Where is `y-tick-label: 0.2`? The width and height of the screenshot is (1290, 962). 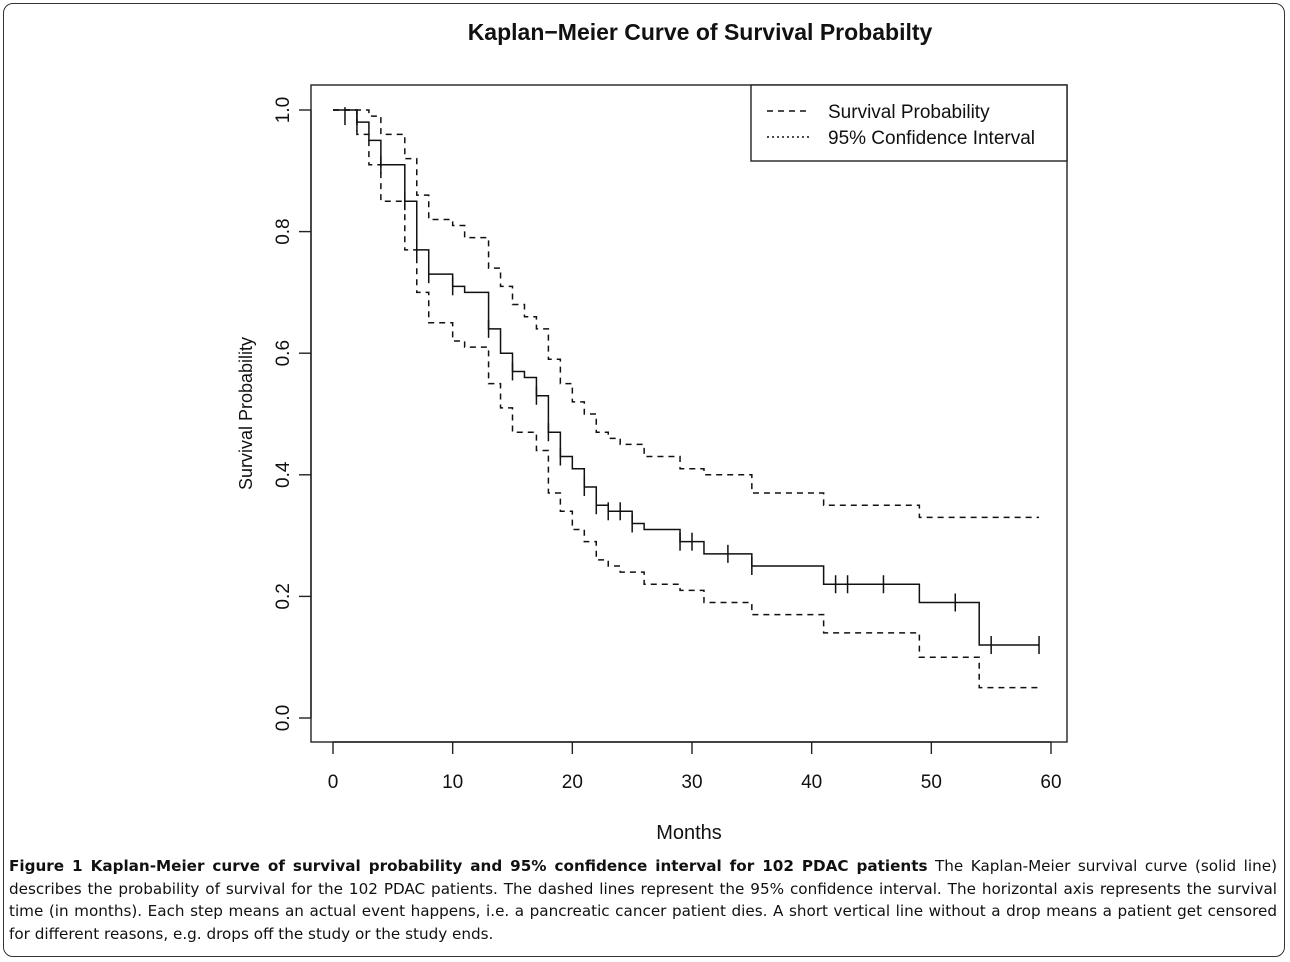 y-tick-label: 0.2 is located at coordinates (283, 596).